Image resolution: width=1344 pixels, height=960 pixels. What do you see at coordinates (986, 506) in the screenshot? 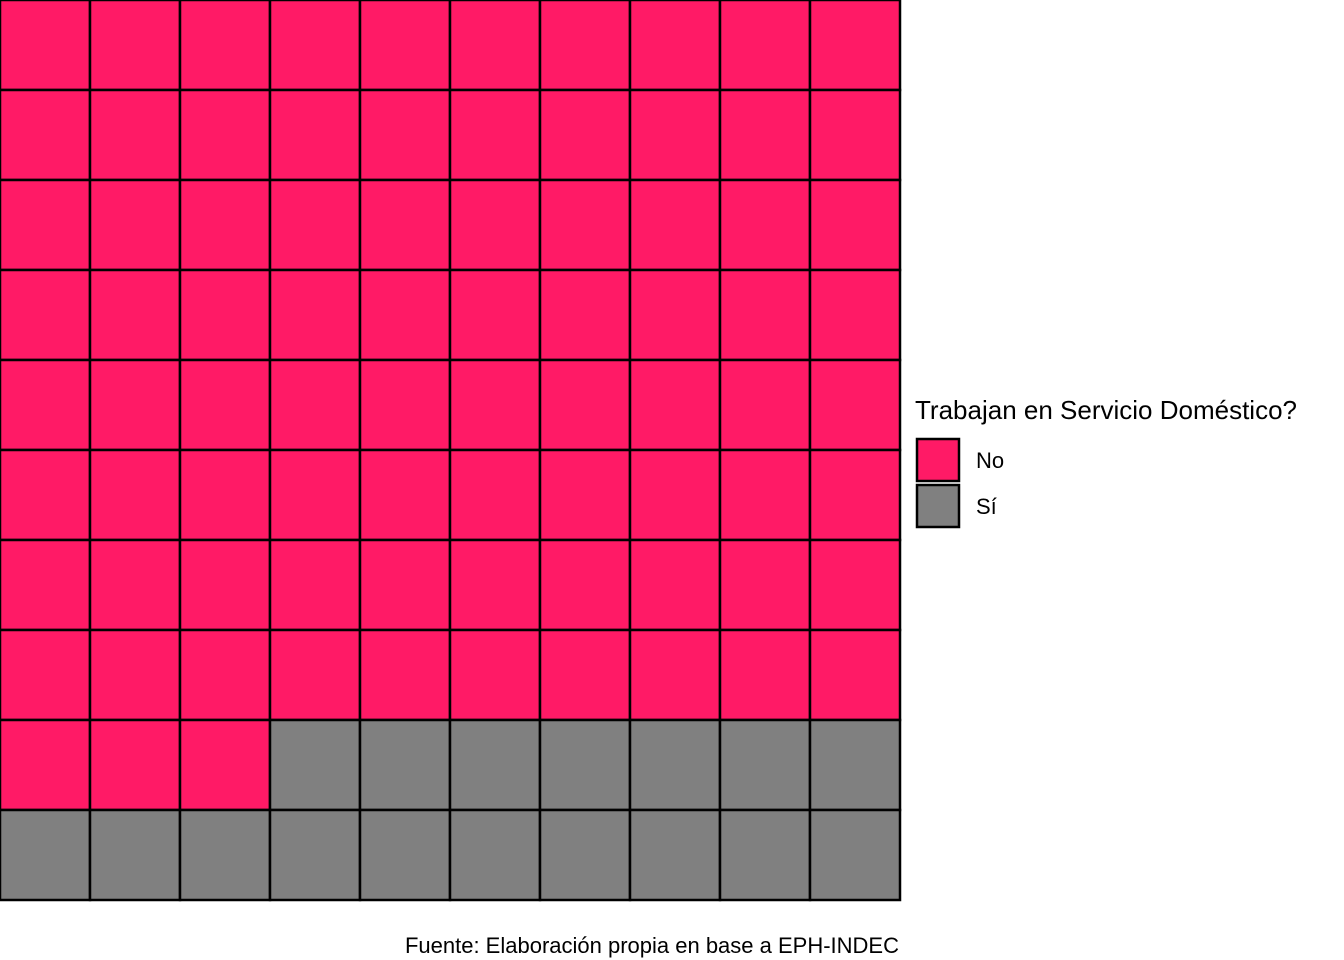
I see `legend-label-si: Sí` at bounding box center [986, 506].